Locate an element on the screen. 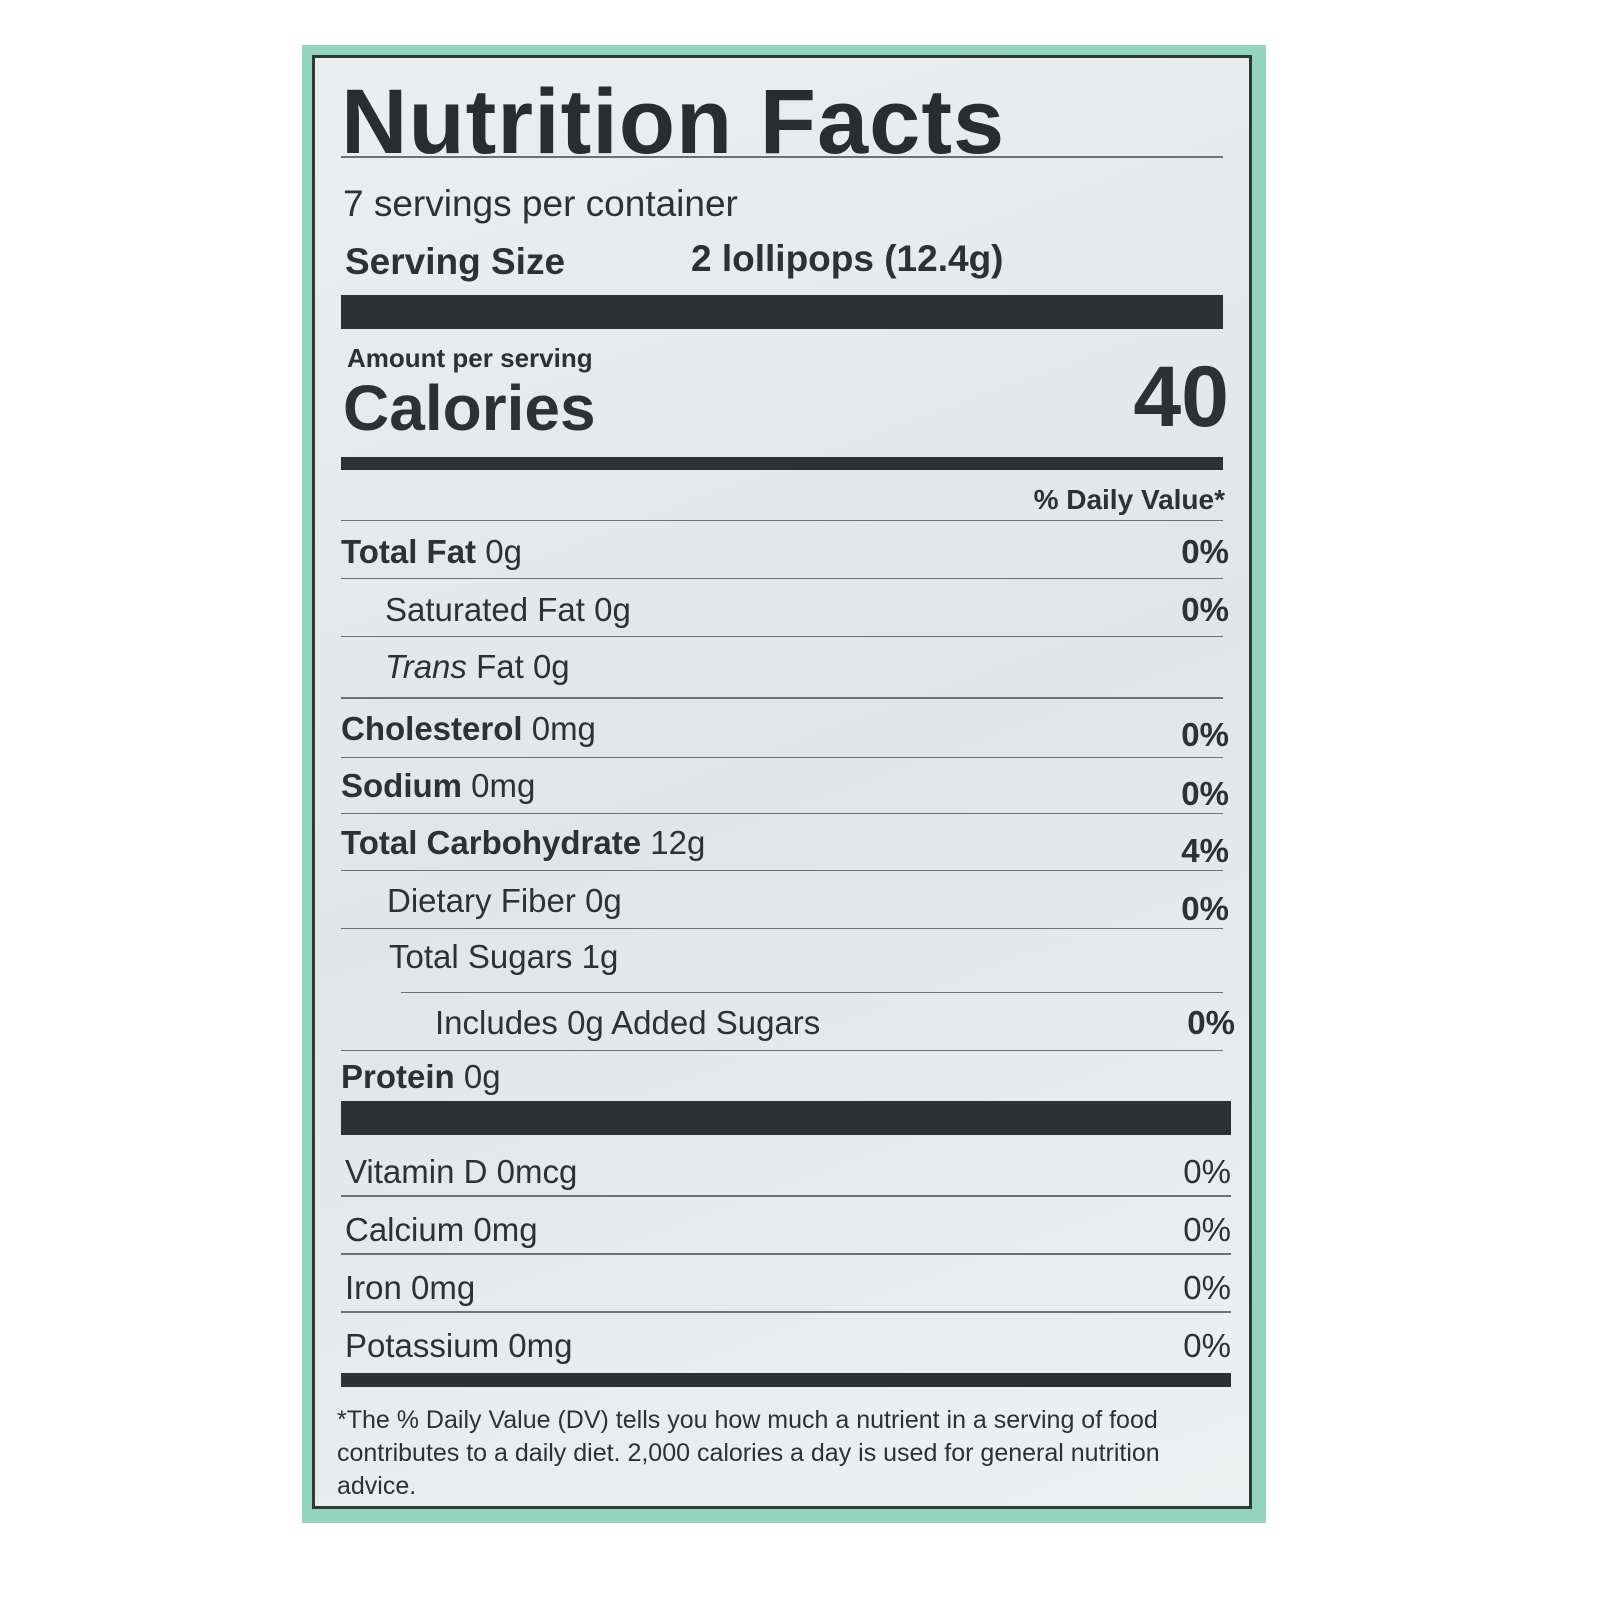 This screenshot has height=1600, width=1600. nutrient-row-cholesterol: Cholesterol 0mg 0% is located at coordinates (785, 731).